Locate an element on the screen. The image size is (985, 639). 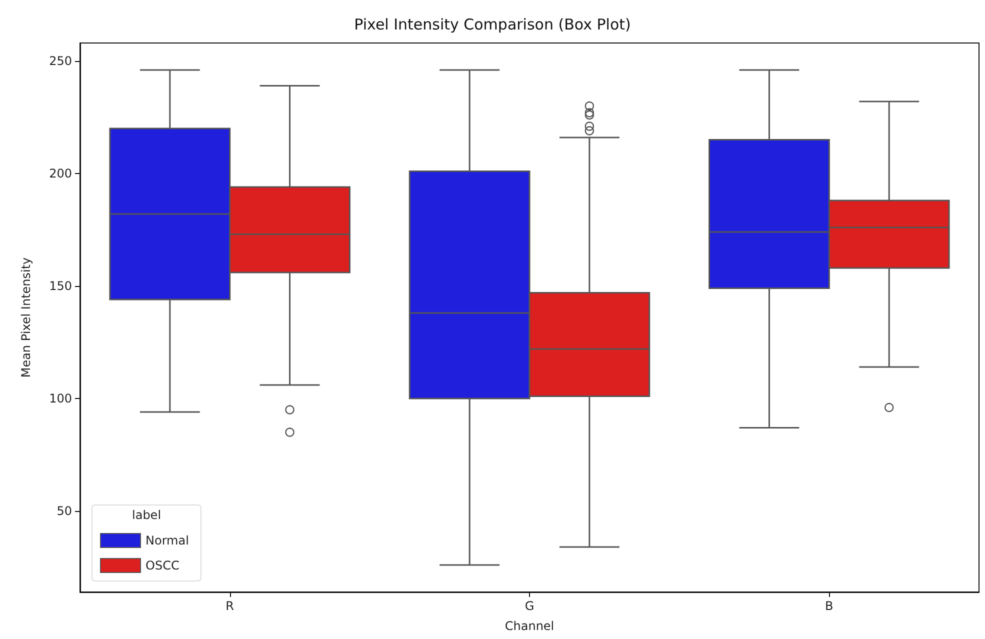
y-tick-label: 50 is located at coordinates (64, 511).